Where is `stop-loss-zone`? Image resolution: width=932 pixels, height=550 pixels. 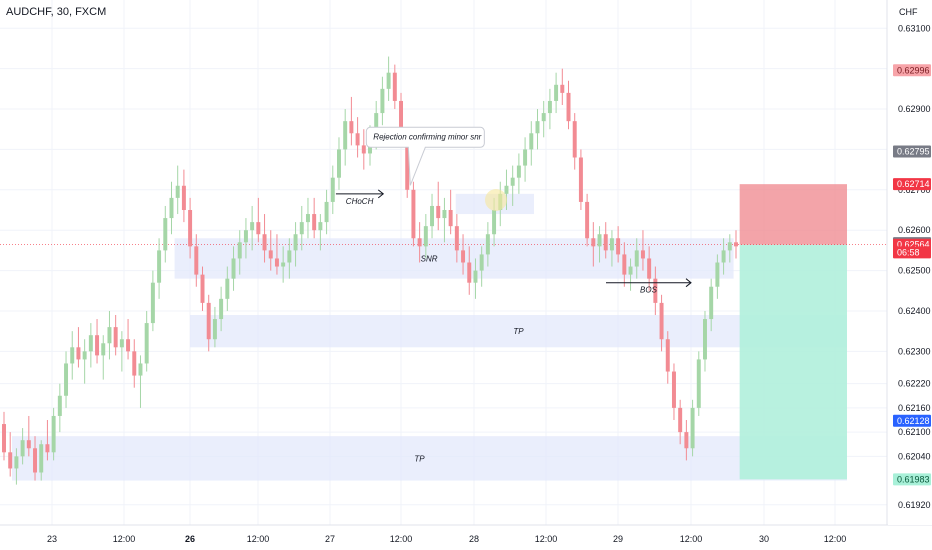 stop-loss-zone is located at coordinates (793, 214).